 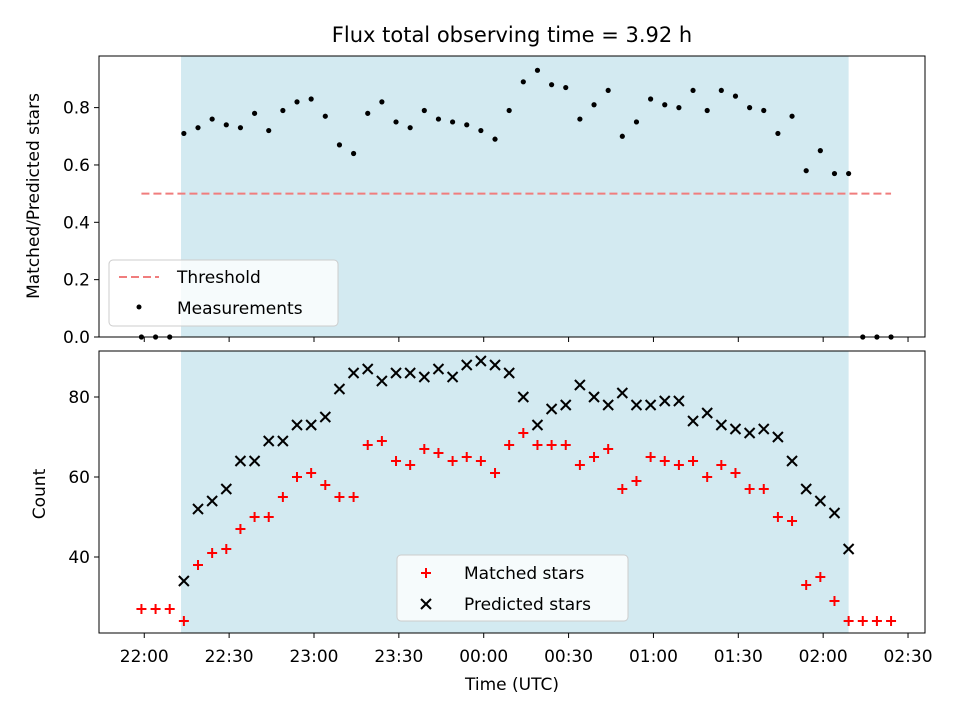 I want to click on legend-predicted-marker, so click(x=426, y=604).